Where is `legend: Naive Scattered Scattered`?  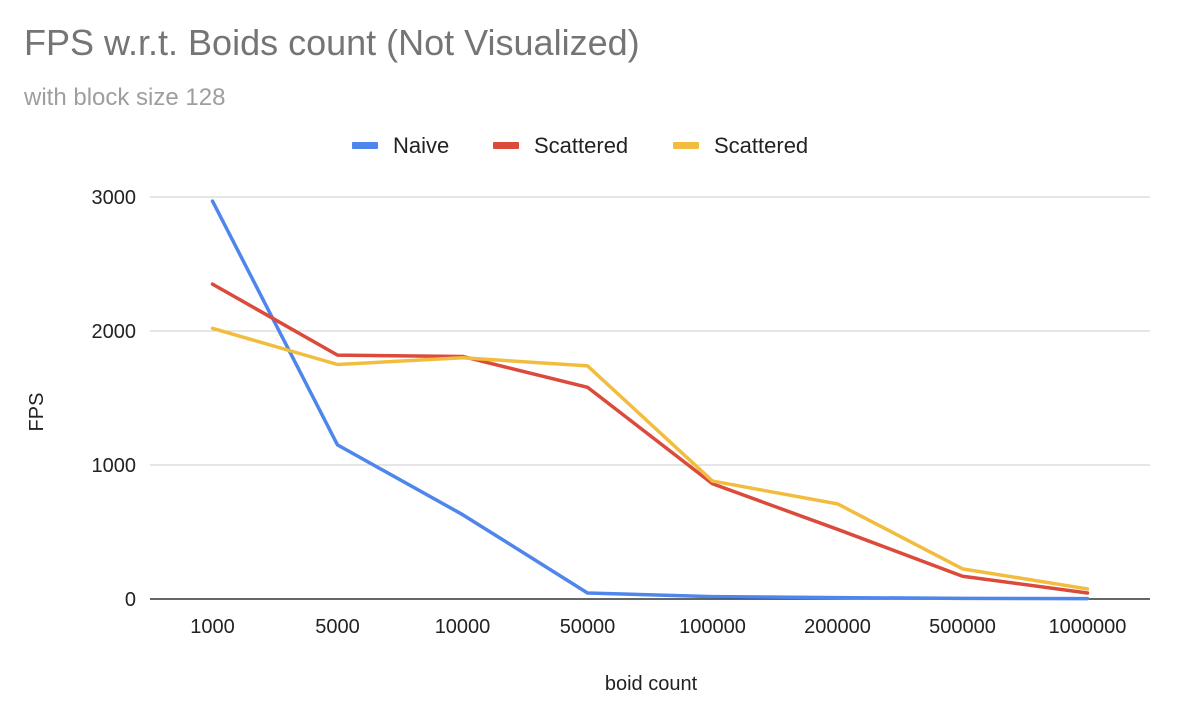
legend: Naive Scattered Scattered is located at coordinates (580, 145).